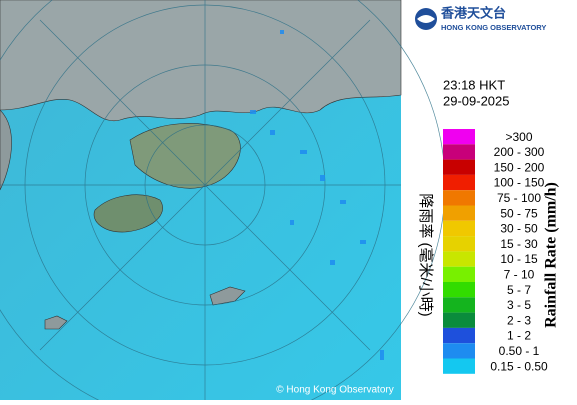  What do you see at coordinates (519, 366) in the screenshot?
I see `legend-label: 0.15 - 0.50` at bounding box center [519, 366].